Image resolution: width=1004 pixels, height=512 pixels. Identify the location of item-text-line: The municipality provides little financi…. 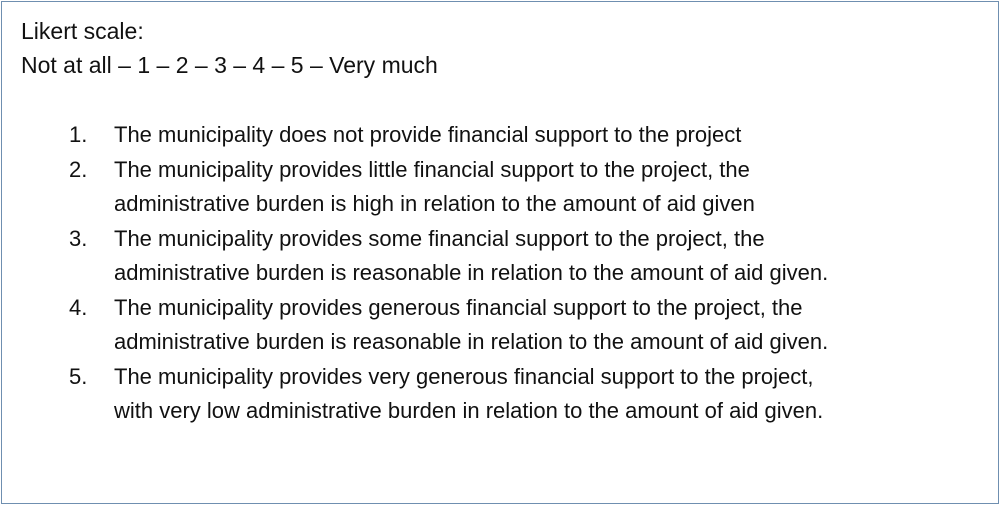
(432, 169).